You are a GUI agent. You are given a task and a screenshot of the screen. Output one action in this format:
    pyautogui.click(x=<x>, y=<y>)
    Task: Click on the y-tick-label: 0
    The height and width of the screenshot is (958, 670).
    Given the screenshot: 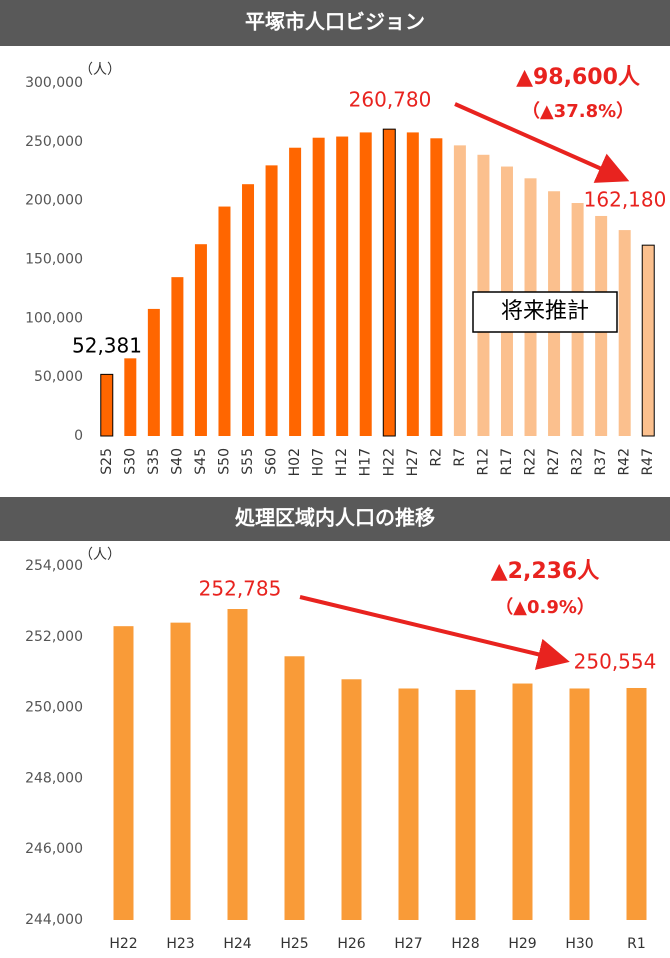 What is the action you would take?
    pyautogui.click(x=78, y=436)
    